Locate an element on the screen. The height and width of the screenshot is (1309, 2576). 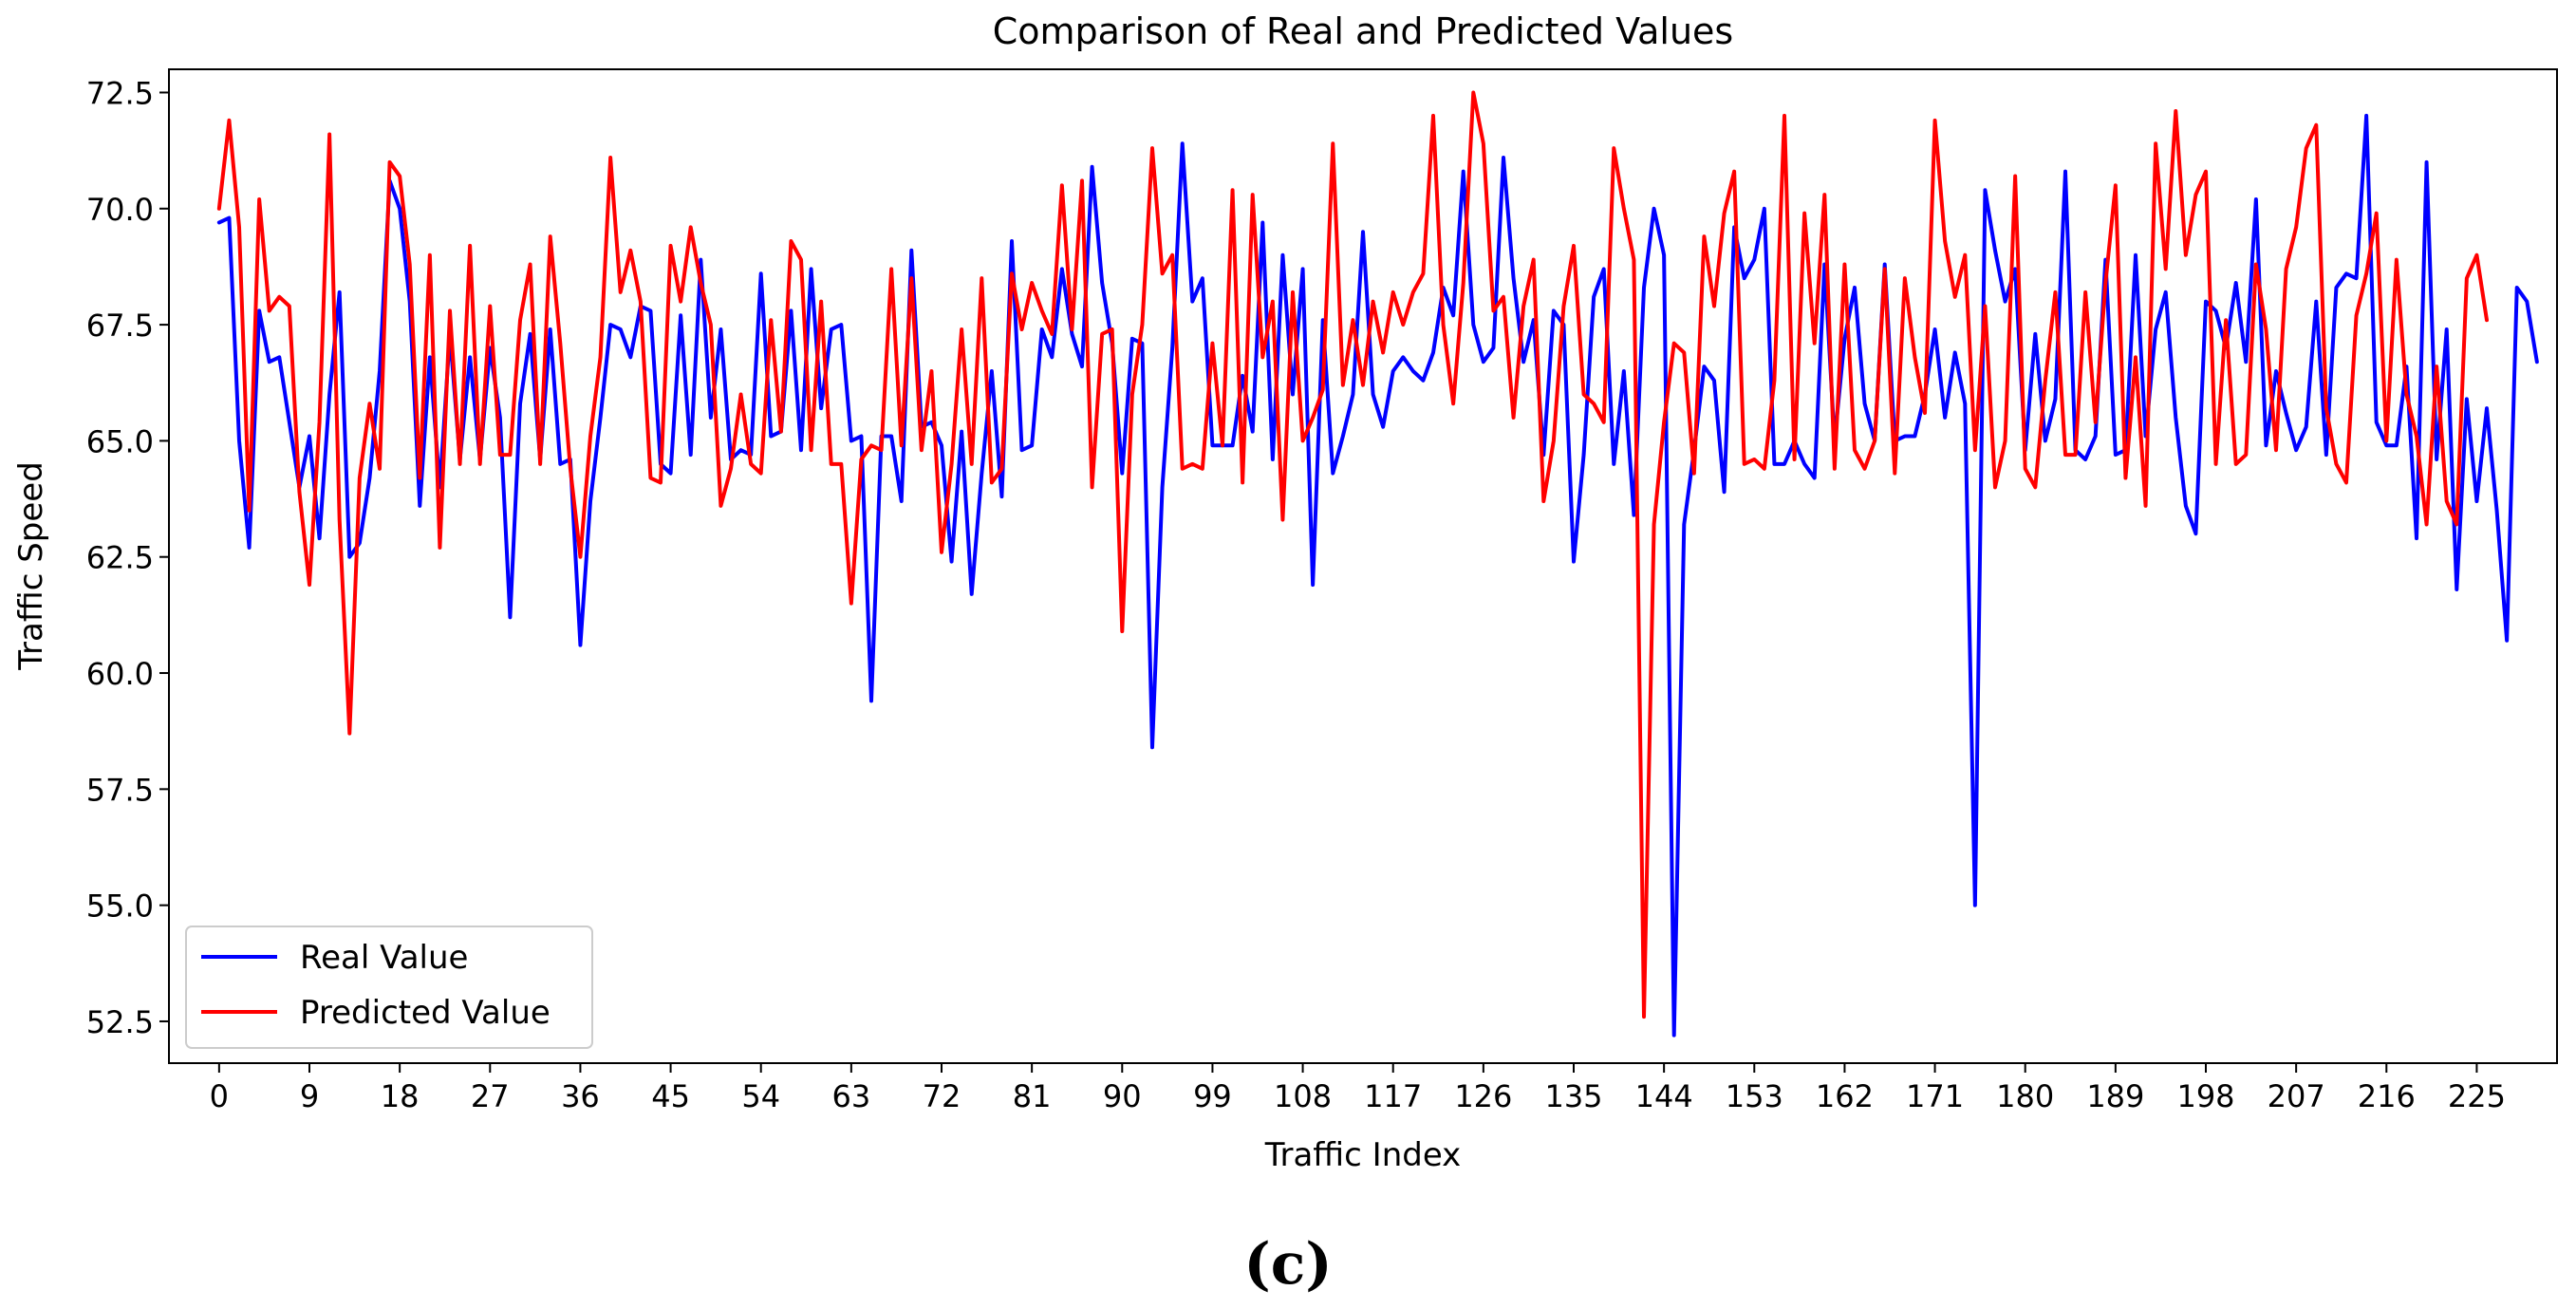
y-tick-label: 72.5 is located at coordinates (120, 93).